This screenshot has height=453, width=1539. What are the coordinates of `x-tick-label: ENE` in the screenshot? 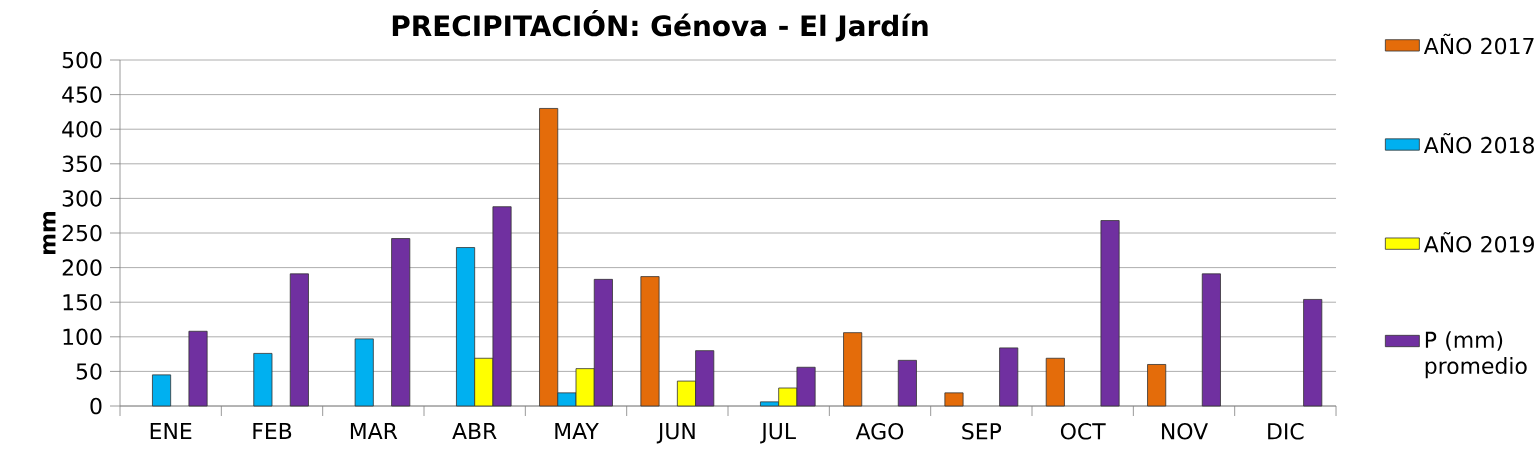 It's located at (171, 431).